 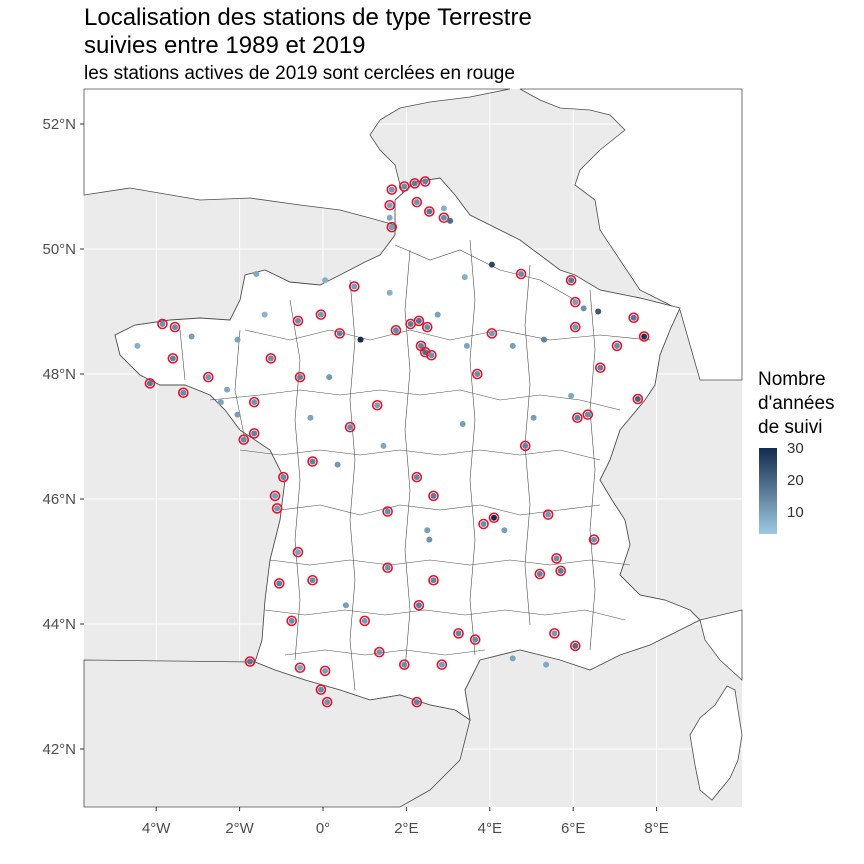 I want to click on legend-tick-30: 30, so click(x=795, y=448).